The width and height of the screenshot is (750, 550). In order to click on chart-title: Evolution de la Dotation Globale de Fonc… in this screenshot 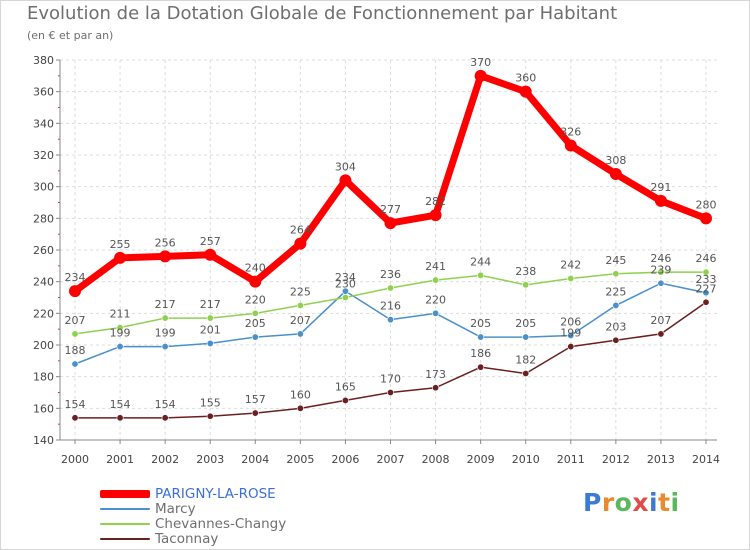, I will do `click(322, 13)`.